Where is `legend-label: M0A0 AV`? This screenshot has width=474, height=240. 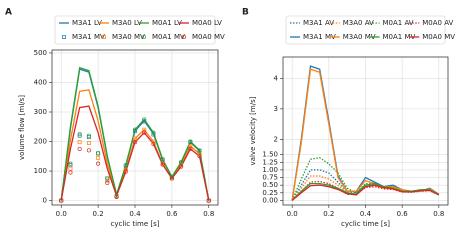
legend-label: M0A0 AV is located at coordinates (437, 23).